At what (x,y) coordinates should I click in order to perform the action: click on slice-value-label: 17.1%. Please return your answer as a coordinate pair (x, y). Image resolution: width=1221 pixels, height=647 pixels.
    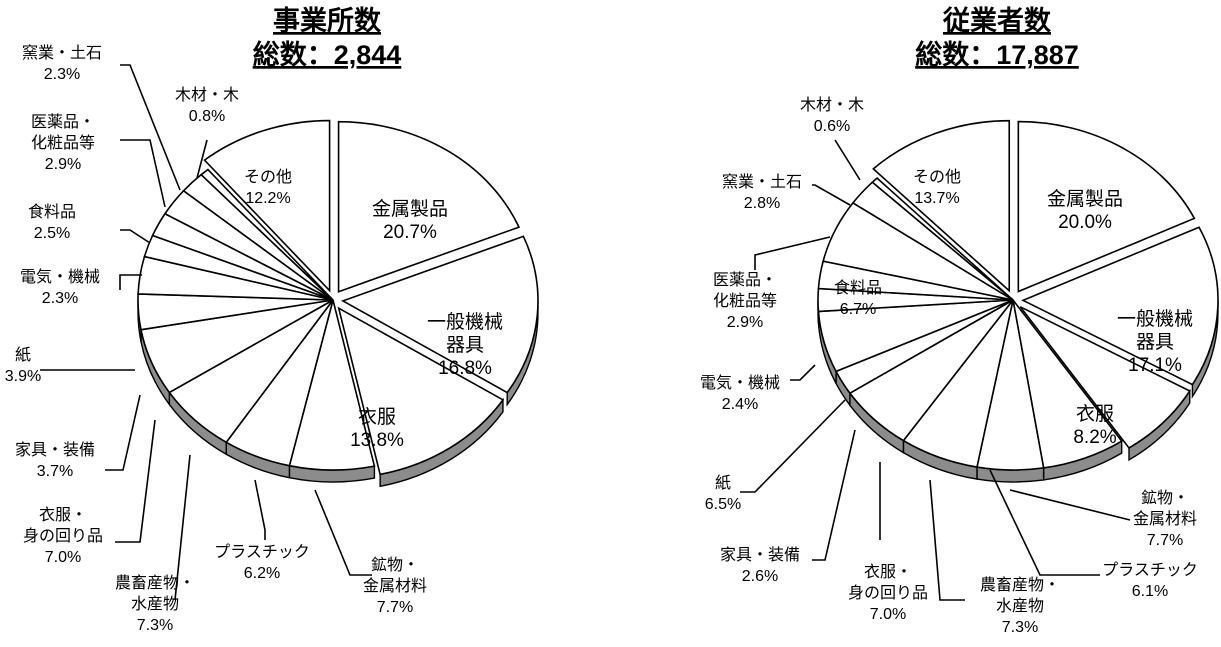
    Looking at the image, I should click on (1155, 365).